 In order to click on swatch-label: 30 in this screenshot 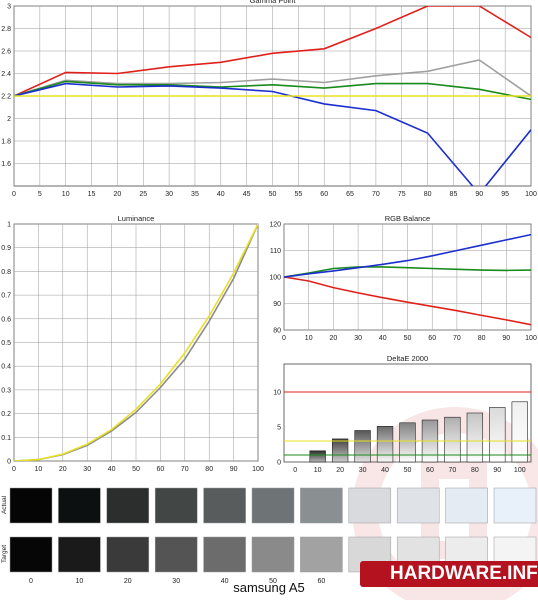, I will do `click(176, 581)`.